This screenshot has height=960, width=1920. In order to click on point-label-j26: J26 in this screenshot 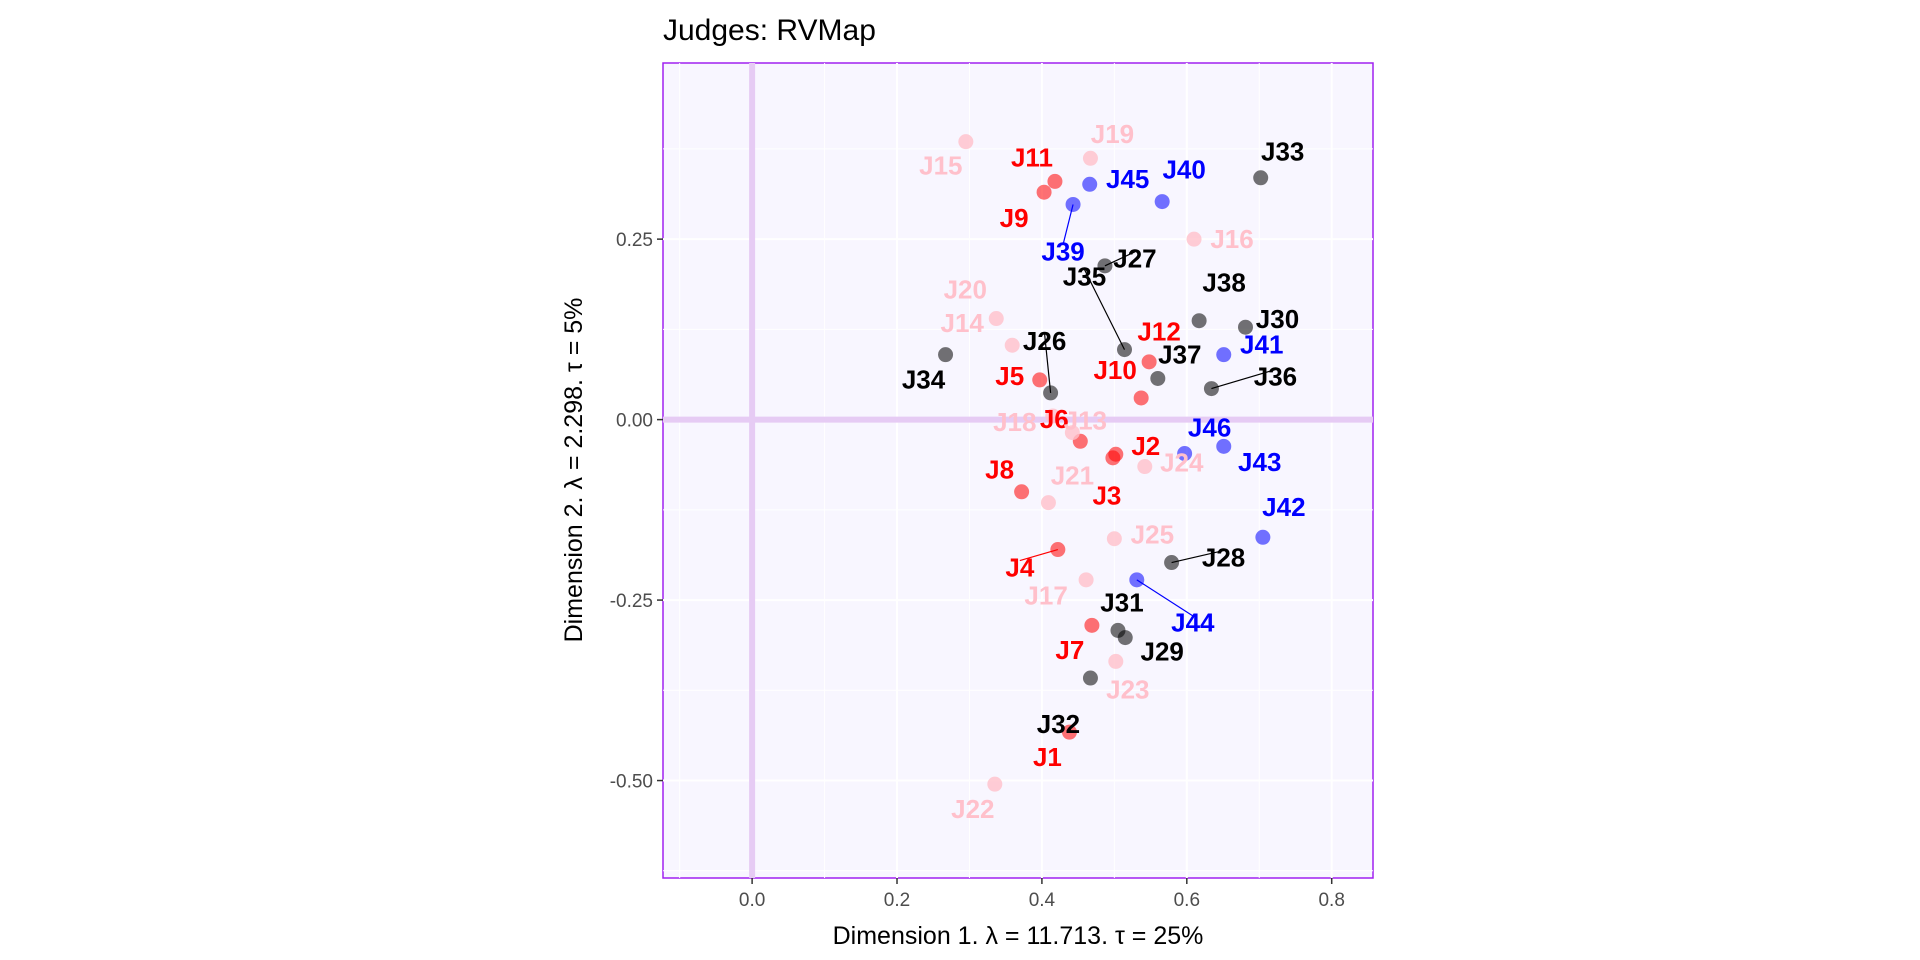, I will do `click(1044, 341)`.